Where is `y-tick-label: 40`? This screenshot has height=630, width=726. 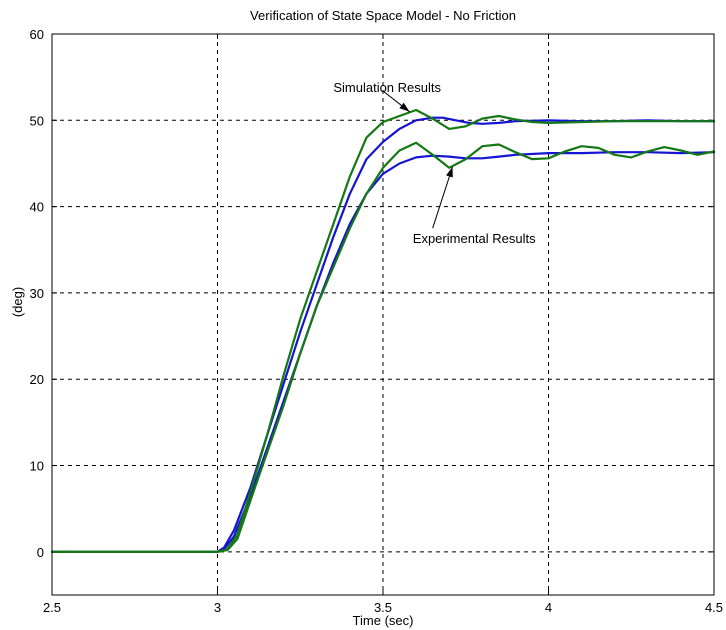 y-tick-label: 40 is located at coordinates (37, 207).